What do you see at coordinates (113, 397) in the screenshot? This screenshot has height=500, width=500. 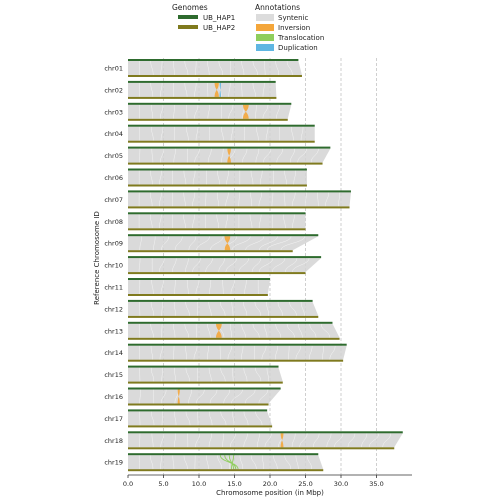 I see `y-tick-label: chr16` at bounding box center [113, 397].